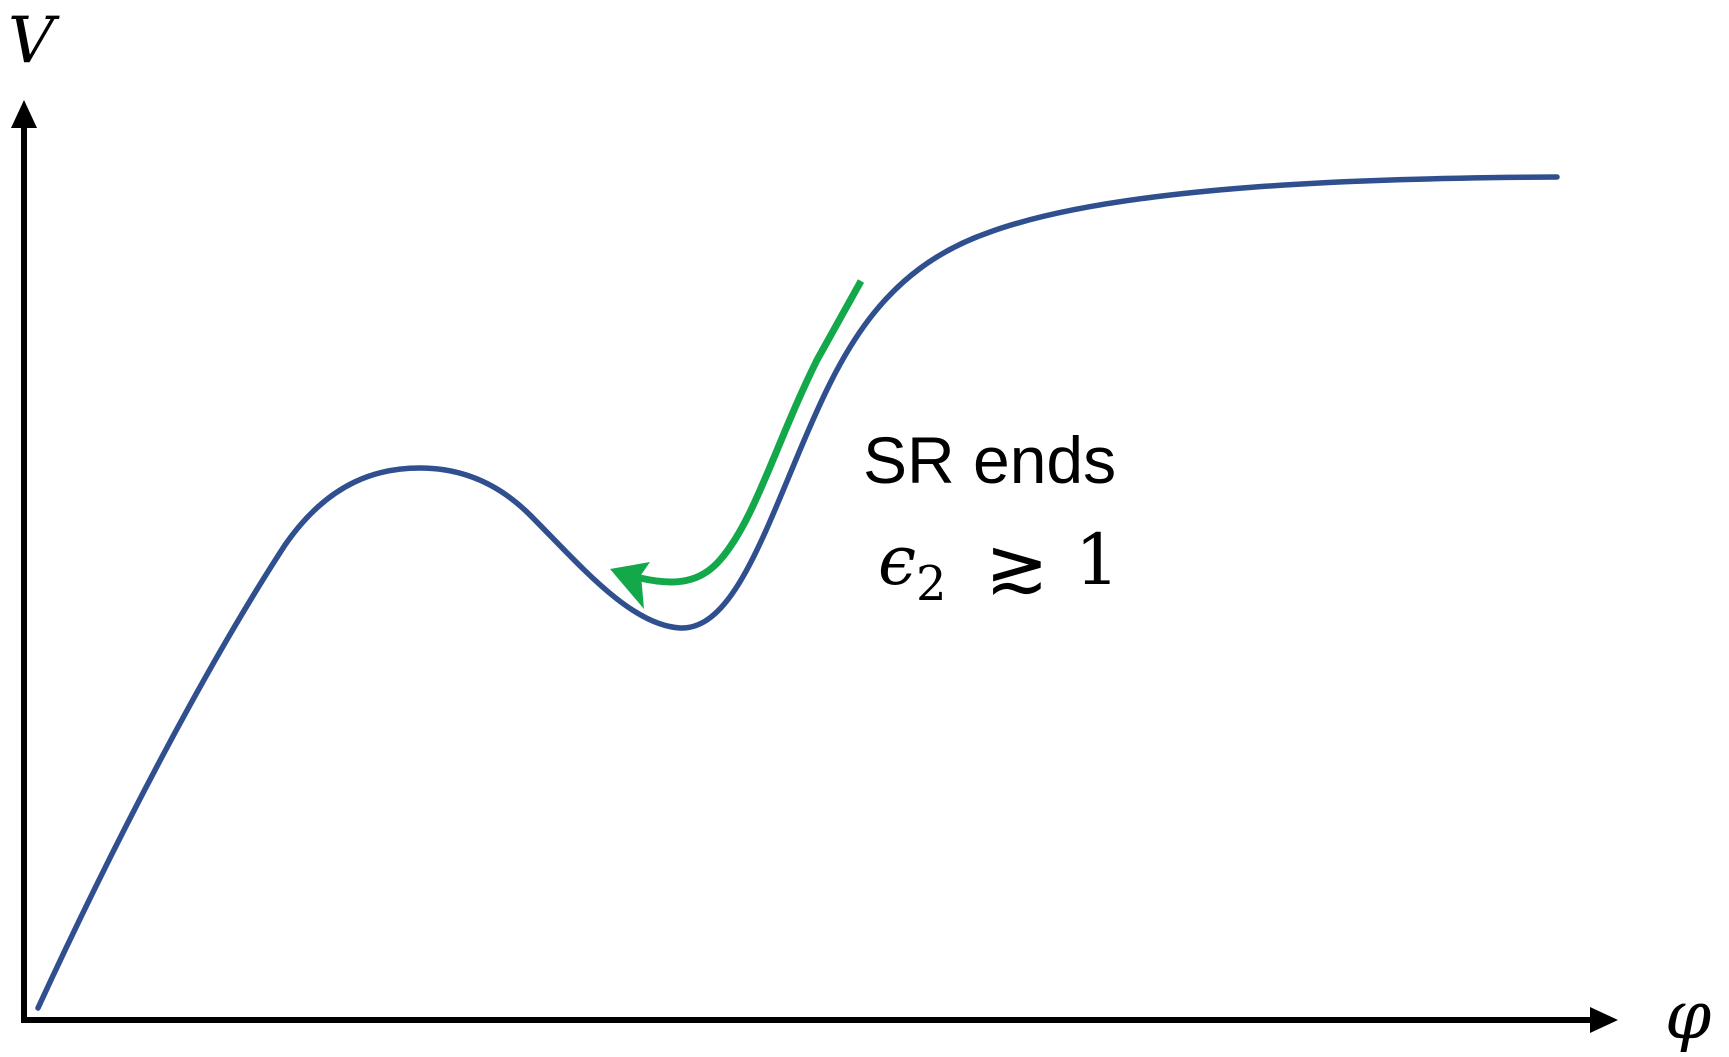 This screenshot has height=1057, width=1729. I want to click on trajectory-arrowhead, so click(630, 585).